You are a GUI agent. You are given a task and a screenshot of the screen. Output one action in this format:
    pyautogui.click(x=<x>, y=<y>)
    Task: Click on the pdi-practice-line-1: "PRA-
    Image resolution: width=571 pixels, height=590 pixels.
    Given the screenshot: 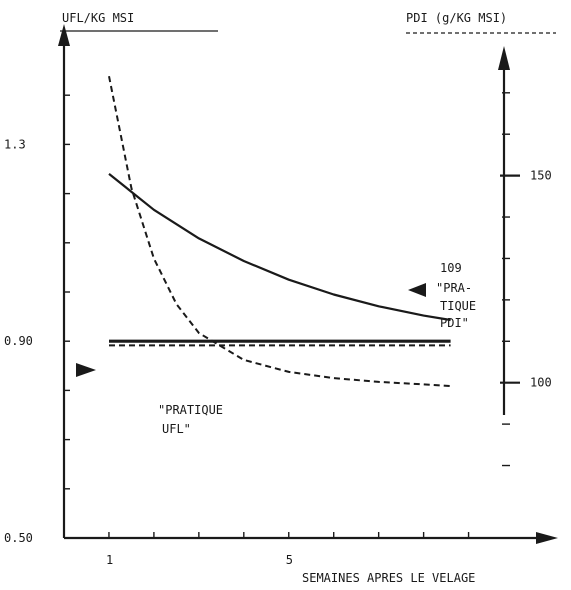 What is the action you would take?
    pyautogui.click(x=454, y=288)
    